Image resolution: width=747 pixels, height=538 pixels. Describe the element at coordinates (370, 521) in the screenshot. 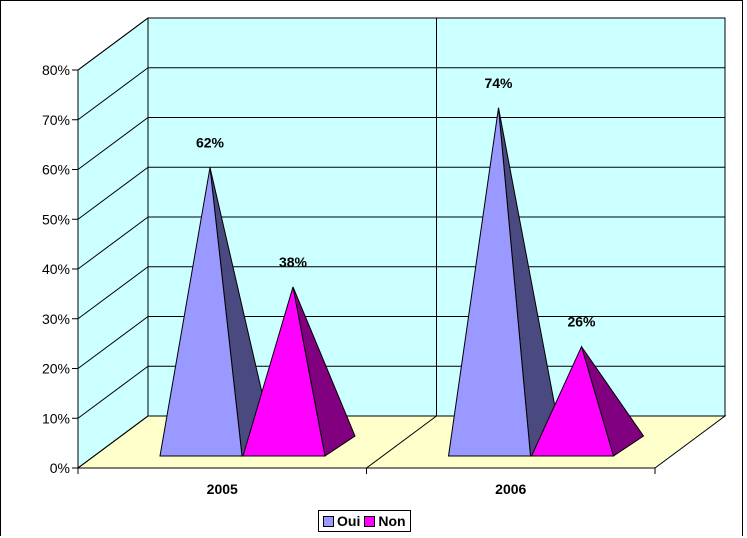

I see `legend-swatch-non` at that location.